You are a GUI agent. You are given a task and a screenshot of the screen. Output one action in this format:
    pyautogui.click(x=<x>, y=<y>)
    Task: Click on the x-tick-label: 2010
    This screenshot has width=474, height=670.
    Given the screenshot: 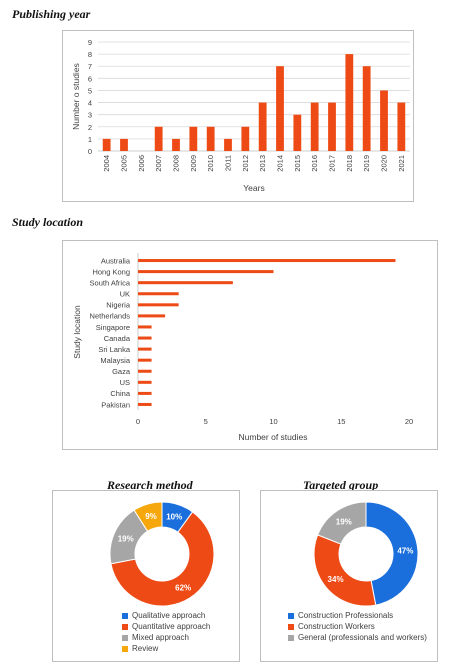 What is the action you would take?
    pyautogui.click(x=210, y=163)
    